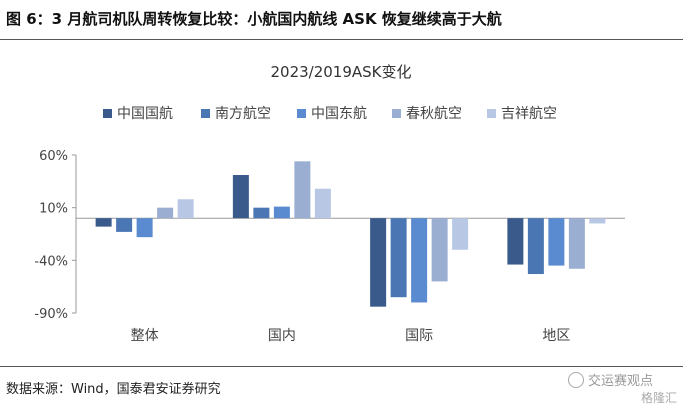  What do you see at coordinates (53, 209) in the screenshot?
I see `y-tick-label: 10%` at bounding box center [53, 209].